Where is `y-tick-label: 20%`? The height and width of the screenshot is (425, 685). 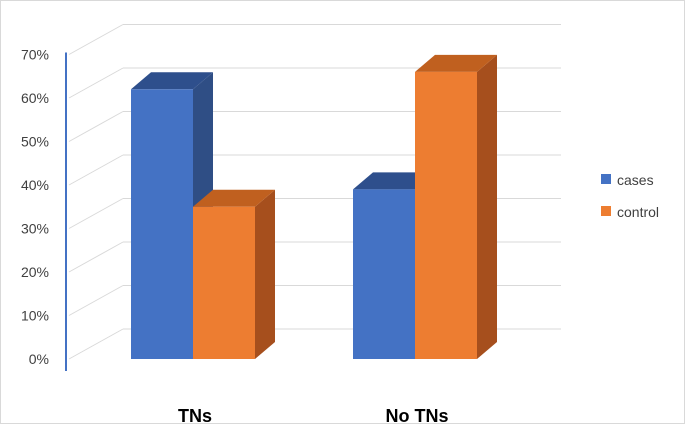 y-tick-label: 20% is located at coordinates (35, 272).